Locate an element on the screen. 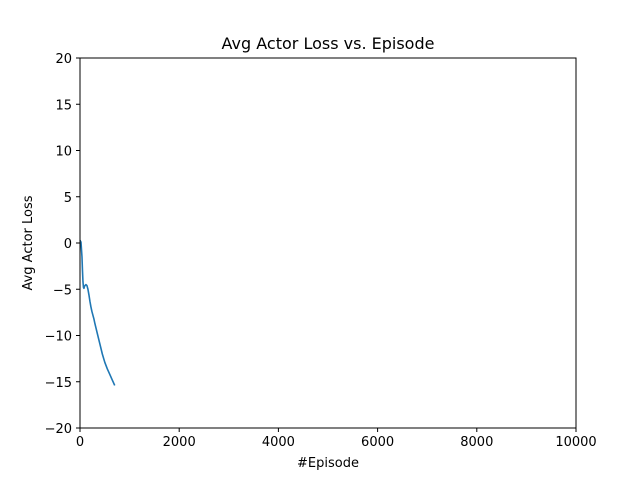  x-tick-label: 6000 is located at coordinates (377, 442).